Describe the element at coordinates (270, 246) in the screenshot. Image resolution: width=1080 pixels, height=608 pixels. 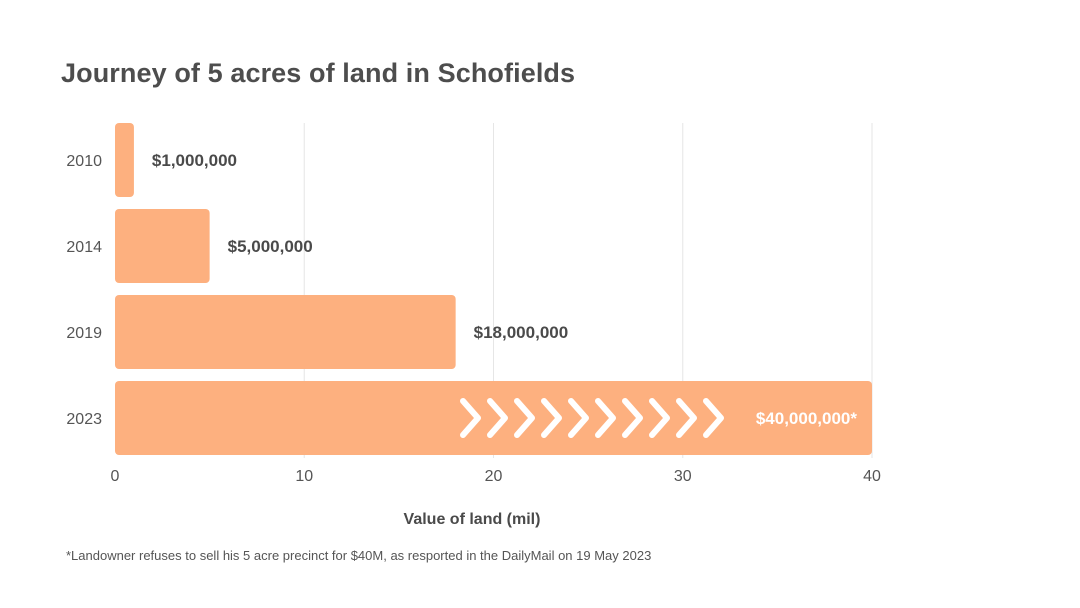
I see `data-label-2014: $5,000,000` at that location.